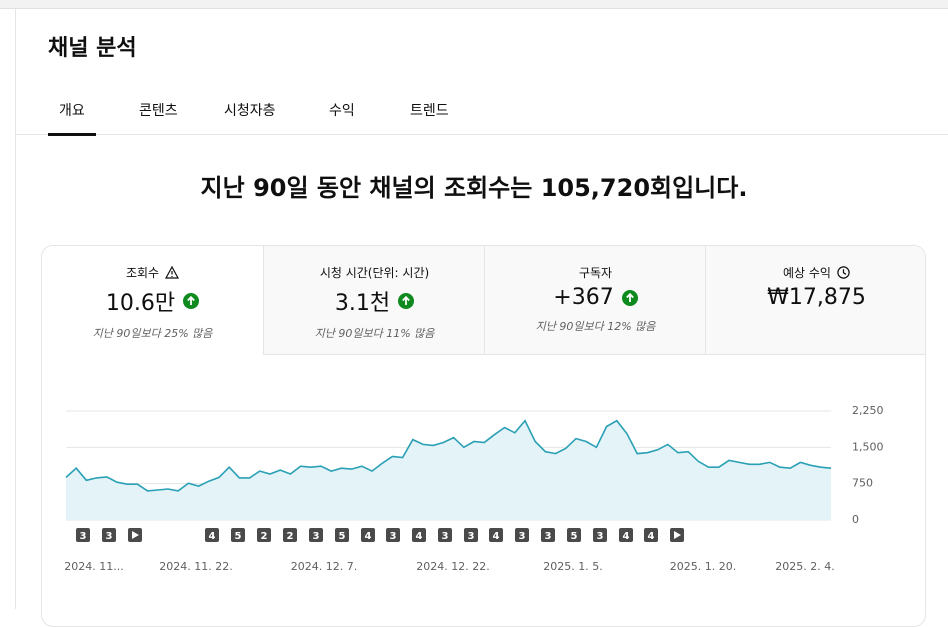 The height and width of the screenshot is (627, 948). I want to click on metric-label-row: 조회수, so click(152, 272).